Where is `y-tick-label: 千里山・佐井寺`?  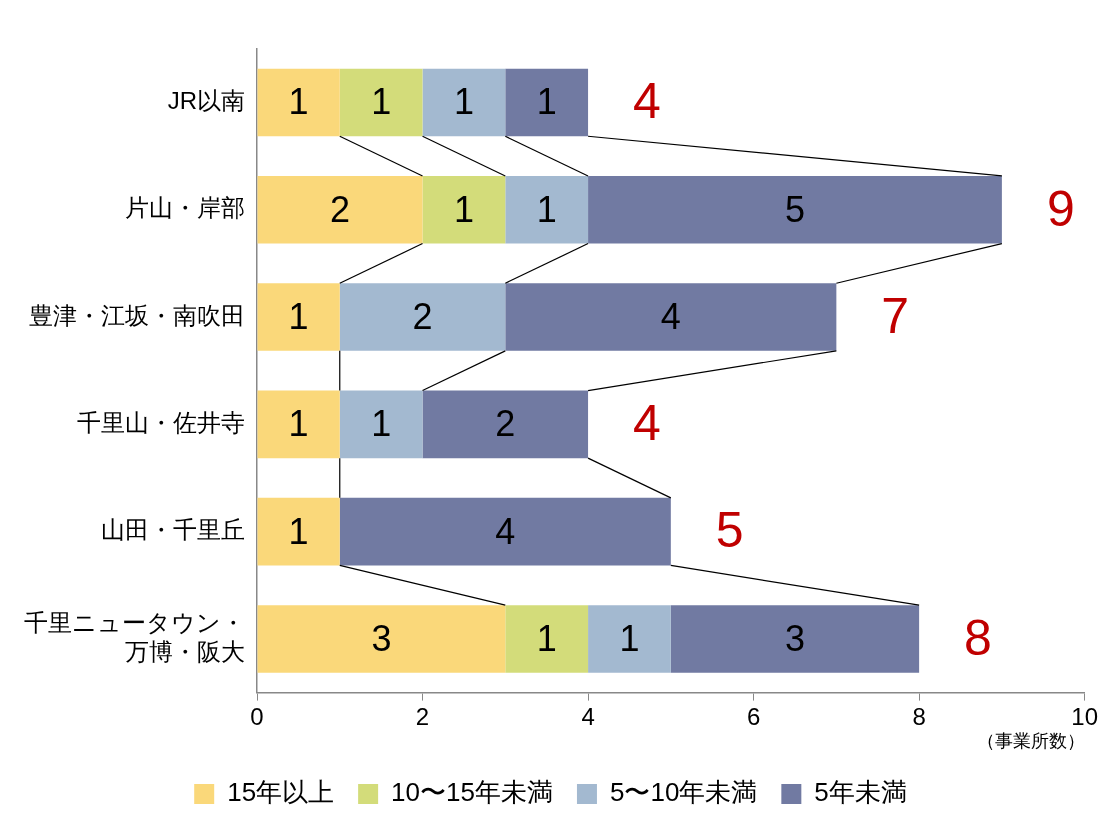
y-tick-label: 千里山・佐井寺 is located at coordinates (161, 422).